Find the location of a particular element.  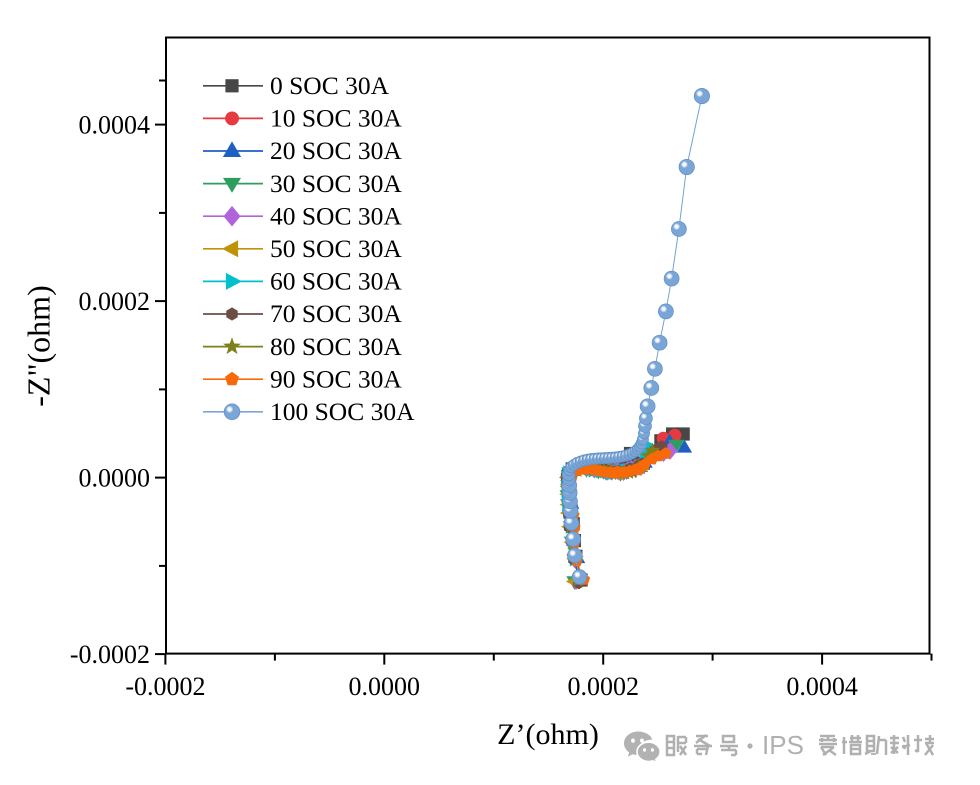

svg-text: 80 SOC 30A is located at coordinates (336, 346).